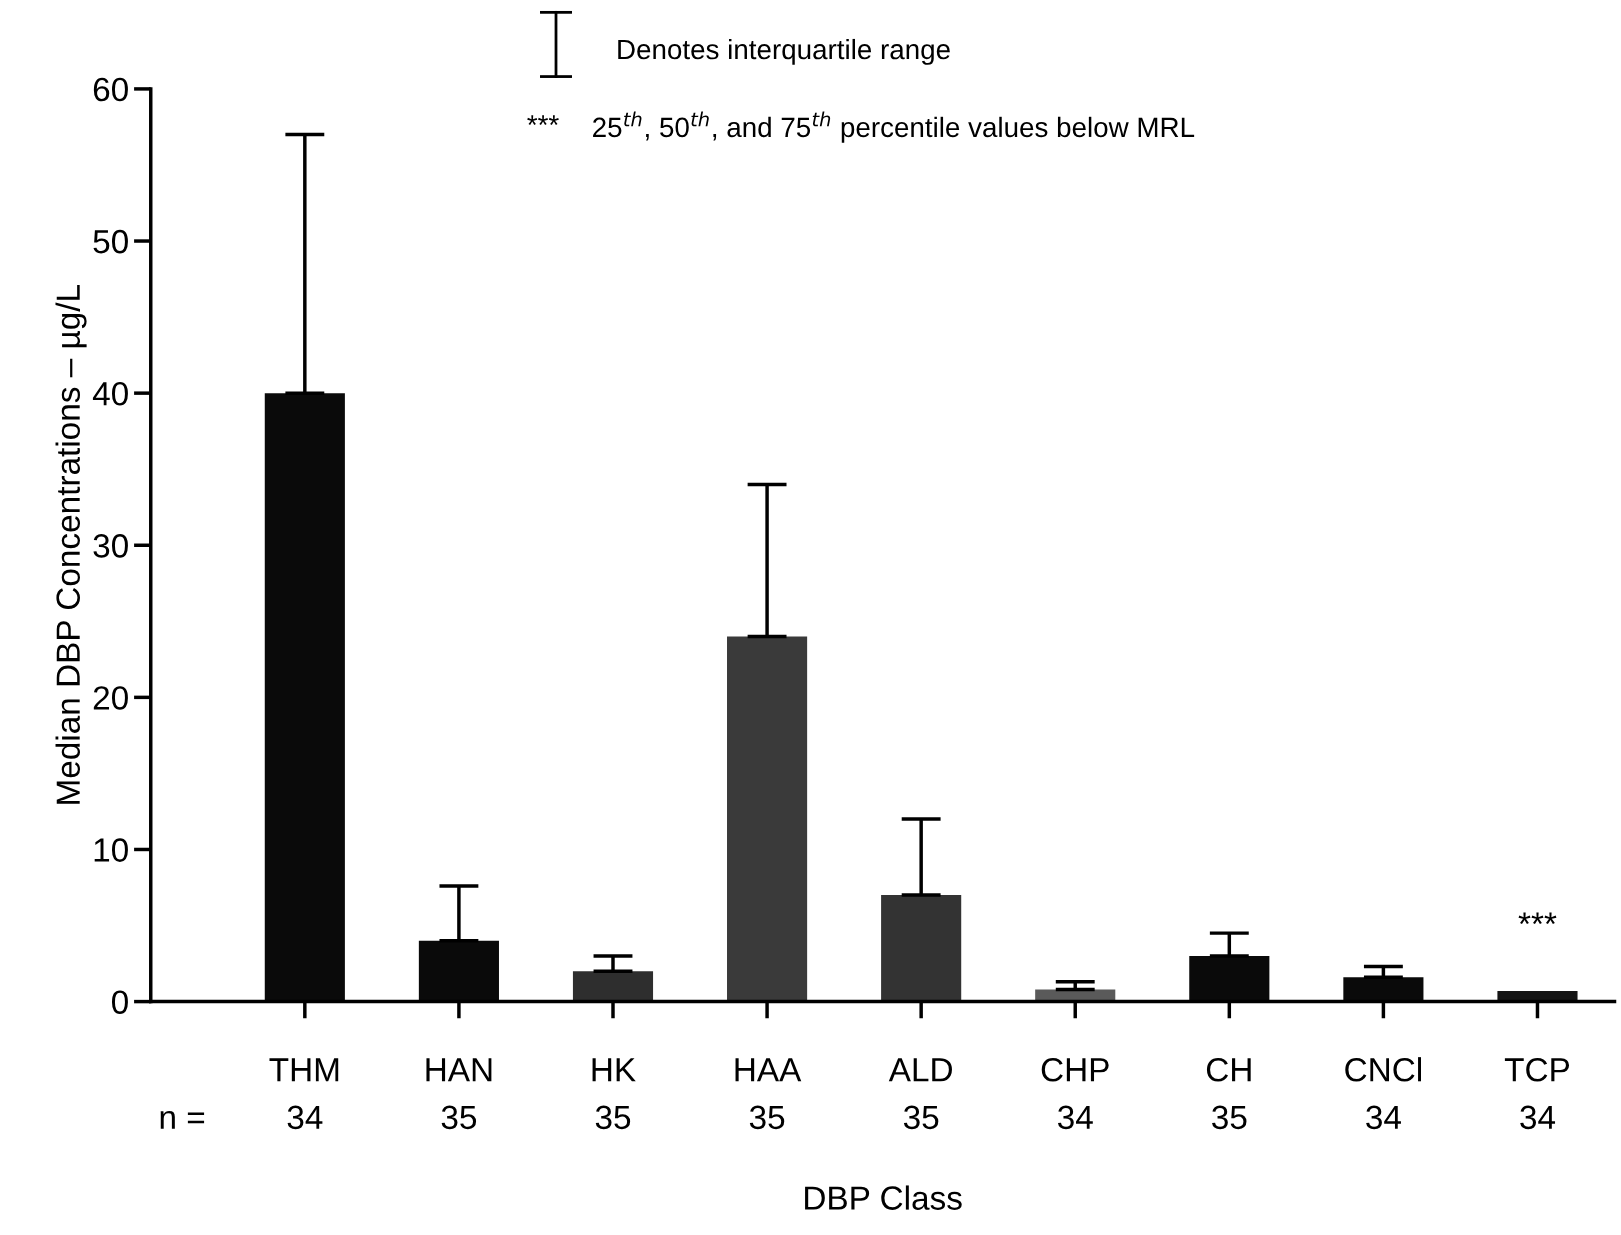  Describe the element at coordinates (110, 546) in the screenshot. I see `y-tick-label: 30` at that location.